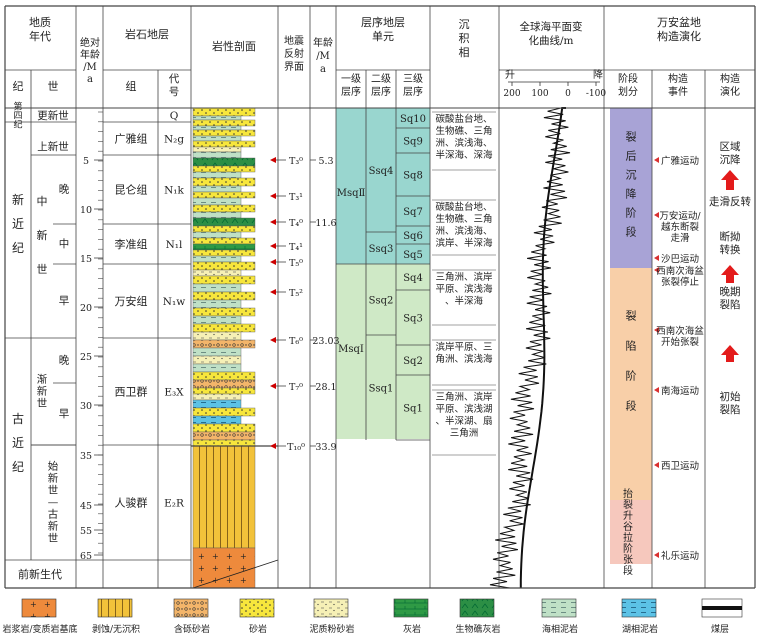  I want to click on facies-text: 滨岸平原、三角洲、滨浅海, so click(464, 353).